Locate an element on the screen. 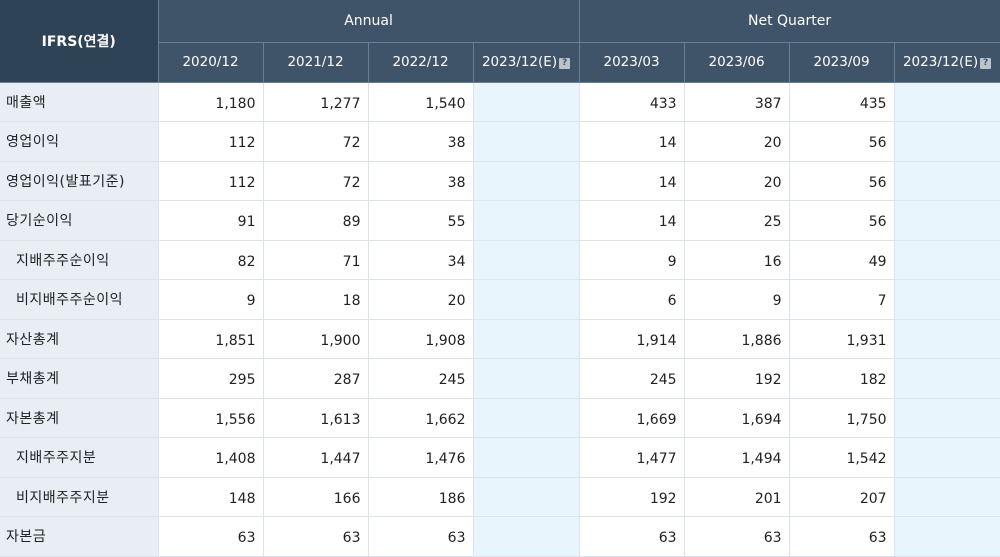  quarter-value-cell: 63 is located at coordinates (632, 536).